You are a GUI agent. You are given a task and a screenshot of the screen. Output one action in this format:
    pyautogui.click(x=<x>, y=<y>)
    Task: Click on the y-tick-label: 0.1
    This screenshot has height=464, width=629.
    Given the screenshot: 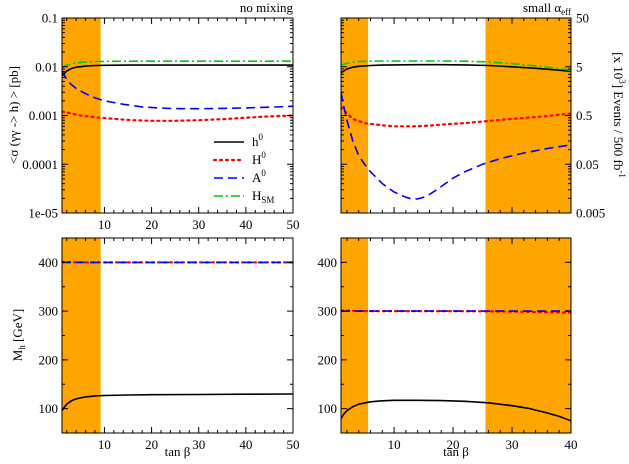 What is the action you would take?
    pyautogui.click(x=50, y=18)
    